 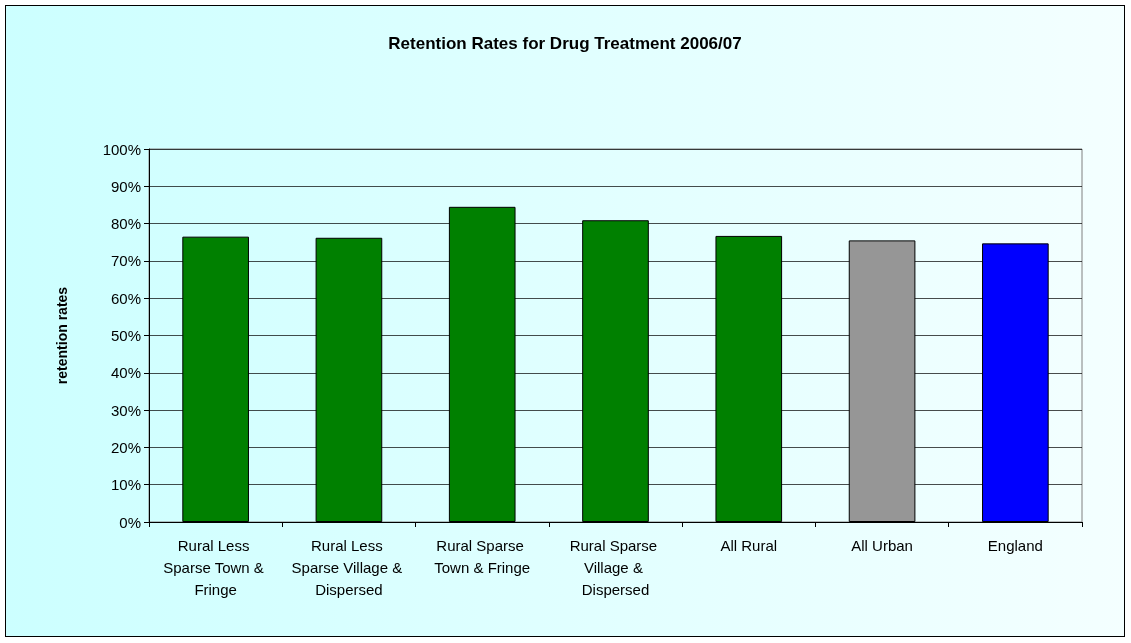 I want to click on y-tick-label: 90%, so click(x=125, y=186).